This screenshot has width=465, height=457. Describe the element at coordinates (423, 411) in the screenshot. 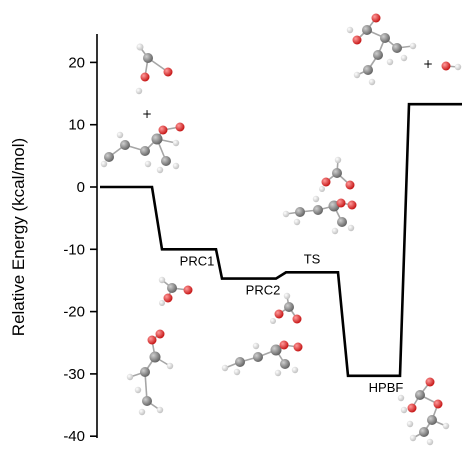

I see `molecule-hpbf` at that location.